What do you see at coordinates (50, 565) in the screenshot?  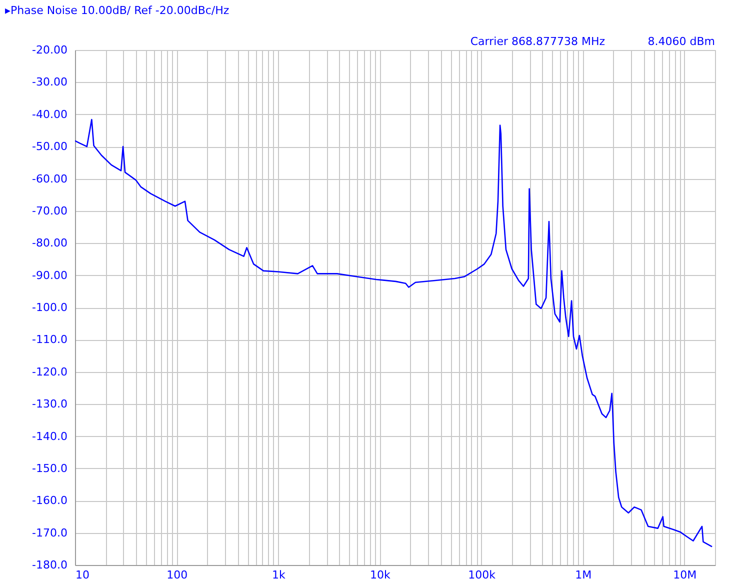 I see `y-tick-label: -180.0` at bounding box center [50, 565].